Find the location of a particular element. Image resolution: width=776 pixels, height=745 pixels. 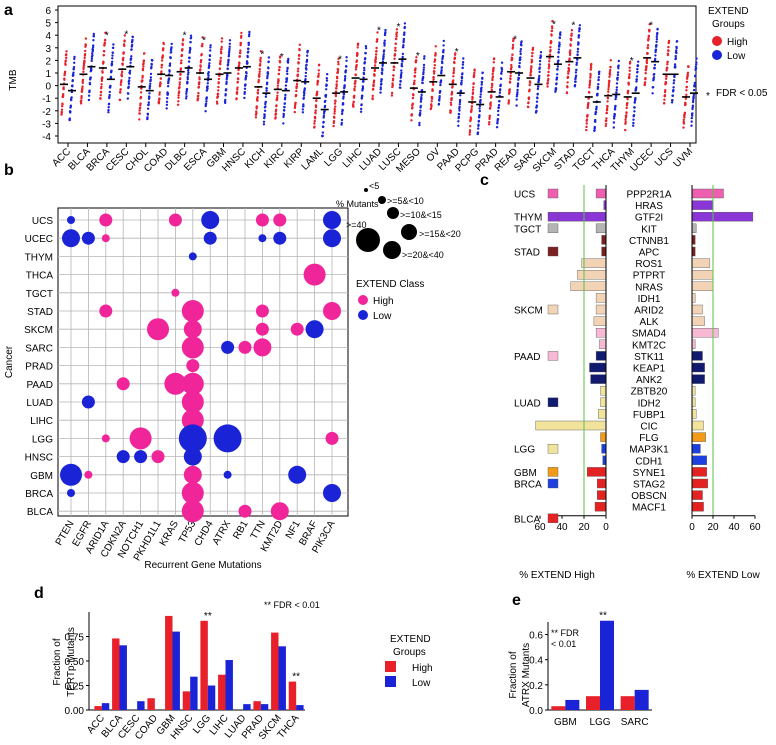

panel-c-cancer-label: STAD is located at coordinates (527, 253).